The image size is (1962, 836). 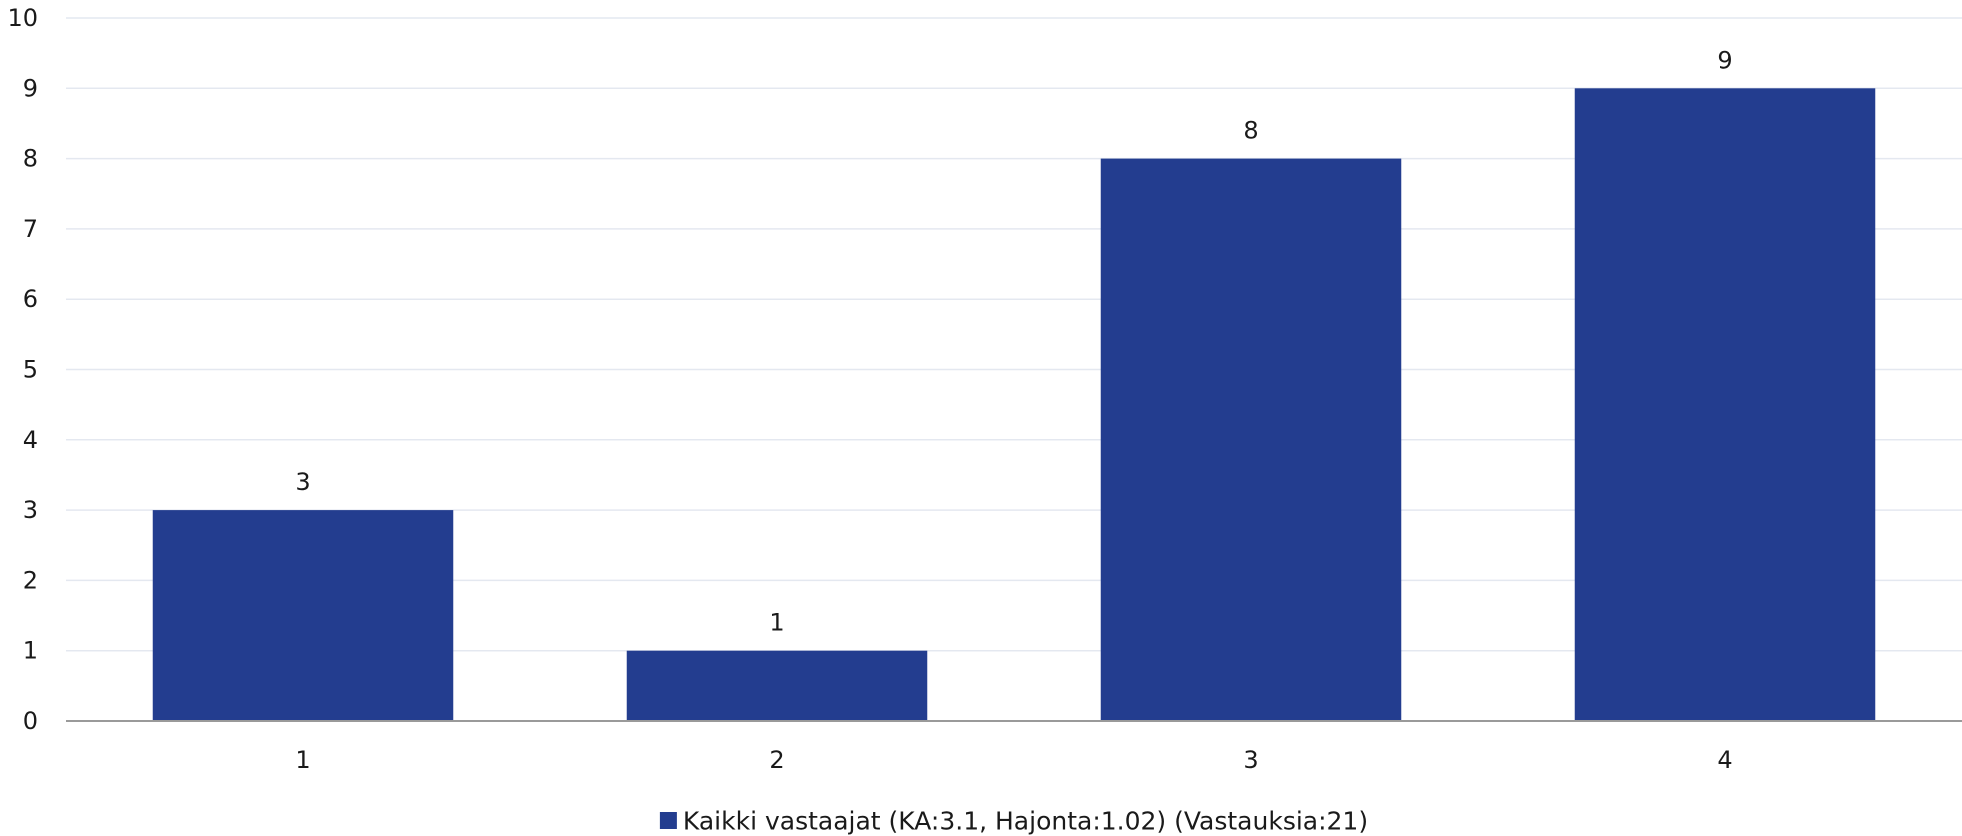 I want to click on x-tick-label-2: 2, so click(x=776, y=760).